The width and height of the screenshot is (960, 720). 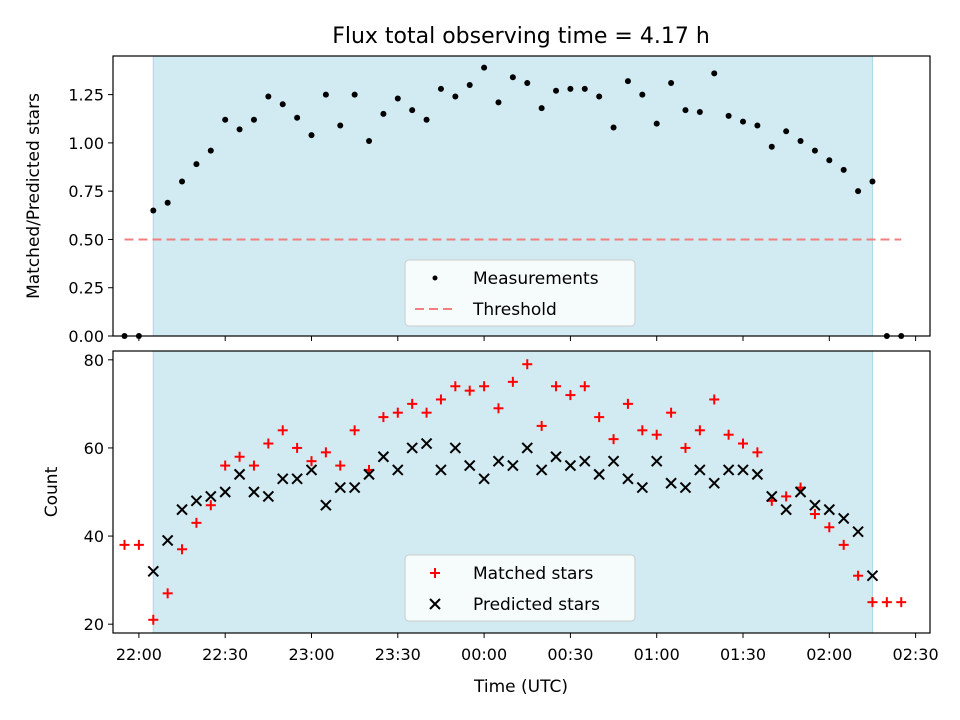 What do you see at coordinates (94, 448) in the screenshot?
I see `y-tick-label: 60` at bounding box center [94, 448].